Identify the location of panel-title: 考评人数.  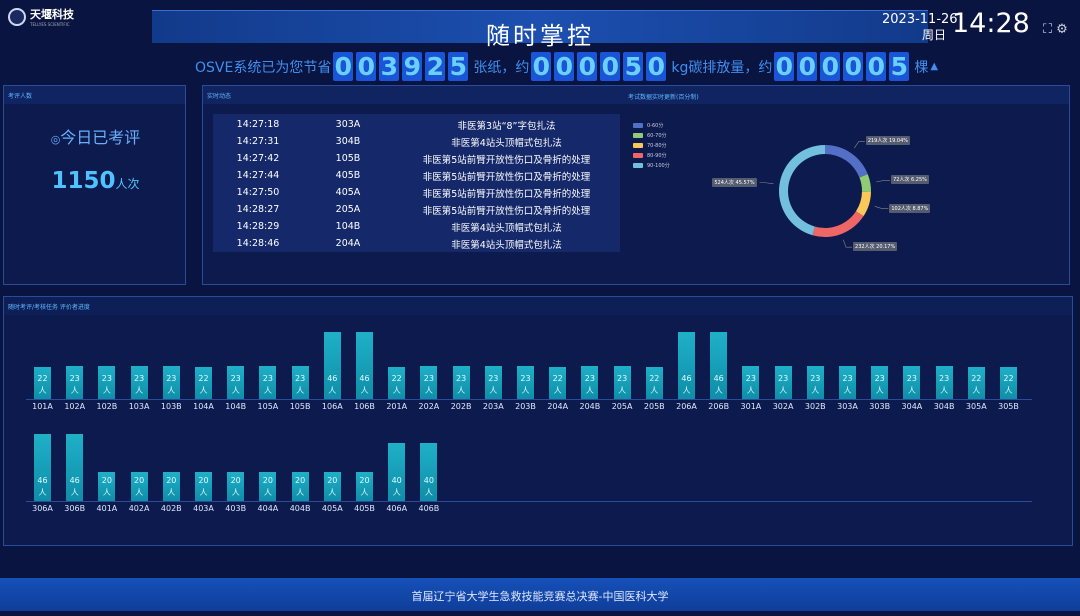
(94, 95).